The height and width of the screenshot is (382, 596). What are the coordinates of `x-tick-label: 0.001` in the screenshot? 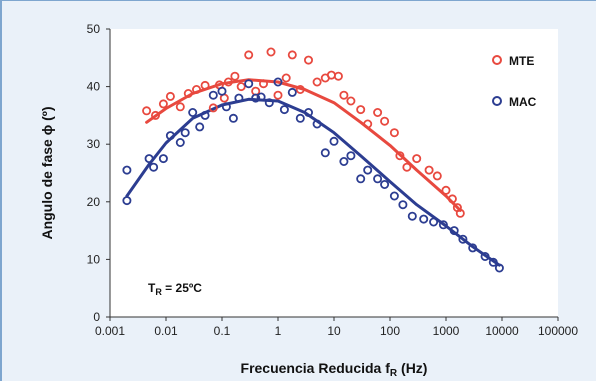 It's located at (110, 331).